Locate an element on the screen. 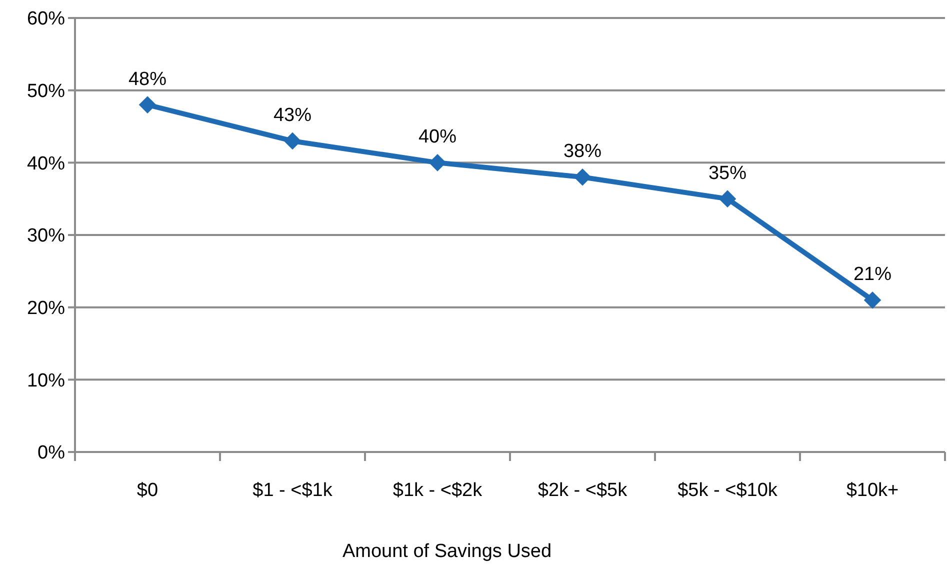 This screenshot has height=564, width=947. y-tick-label: 10% is located at coordinates (46, 381).